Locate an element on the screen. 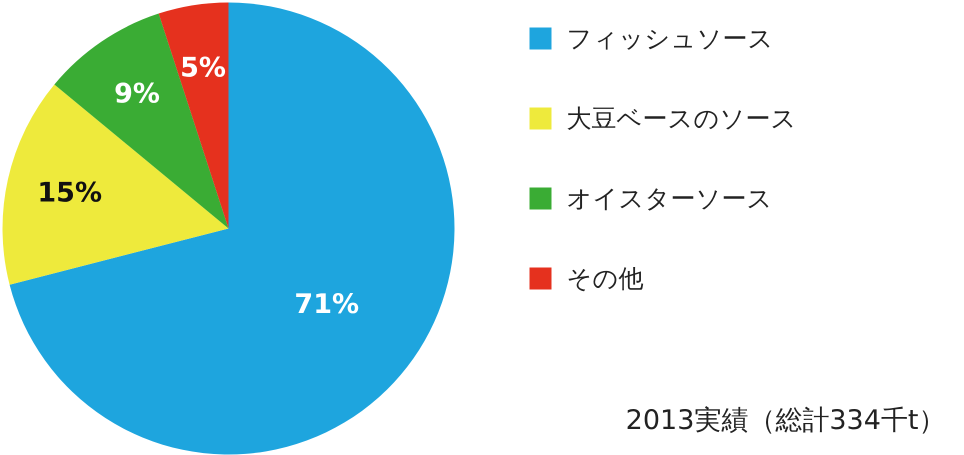 Image resolution: width=964 pixels, height=455 pixels. data-label: 15% is located at coordinates (69, 193).